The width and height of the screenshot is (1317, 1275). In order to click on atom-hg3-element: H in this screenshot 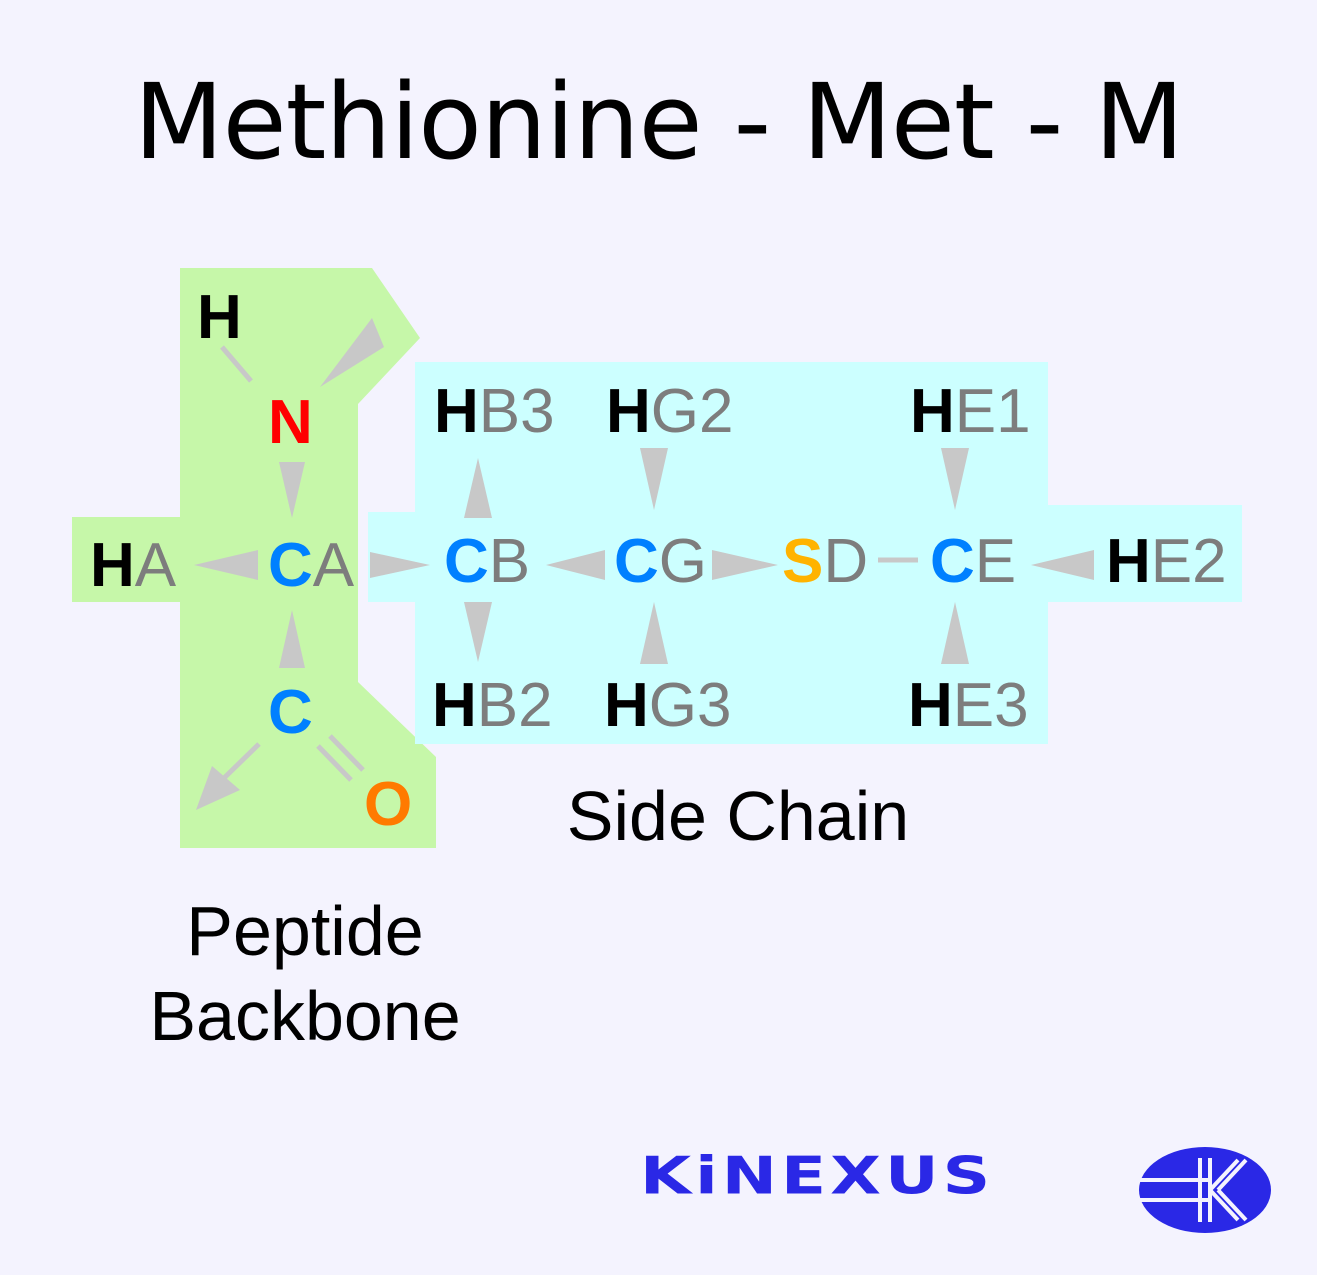, I will do `click(626, 705)`.